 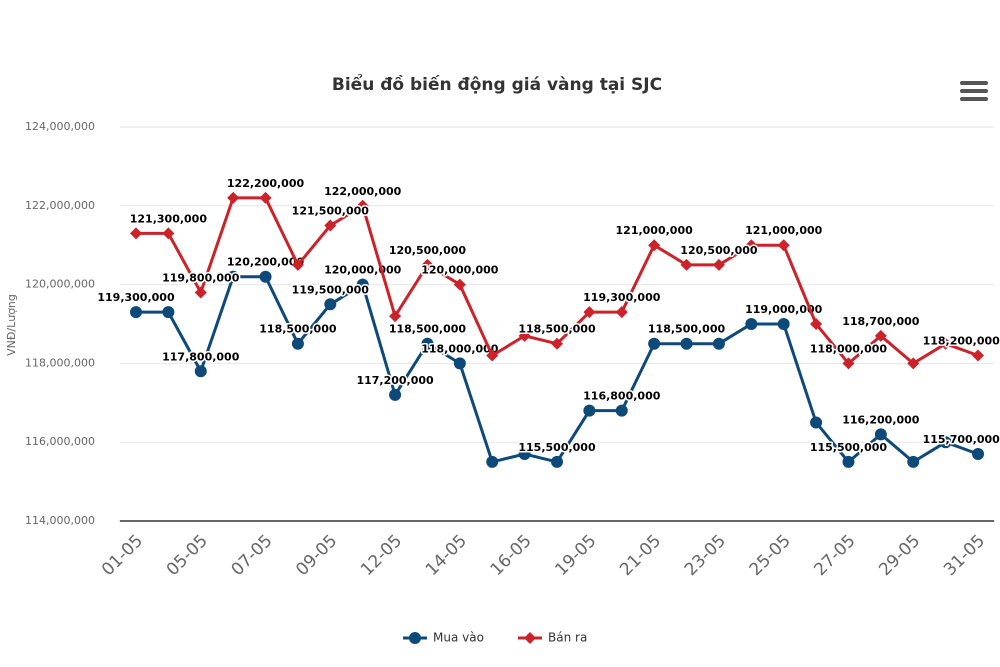 What do you see at coordinates (784, 230) in the screenshot?
I see `data-label: 121,000,000` at bounding box center [784, 230].